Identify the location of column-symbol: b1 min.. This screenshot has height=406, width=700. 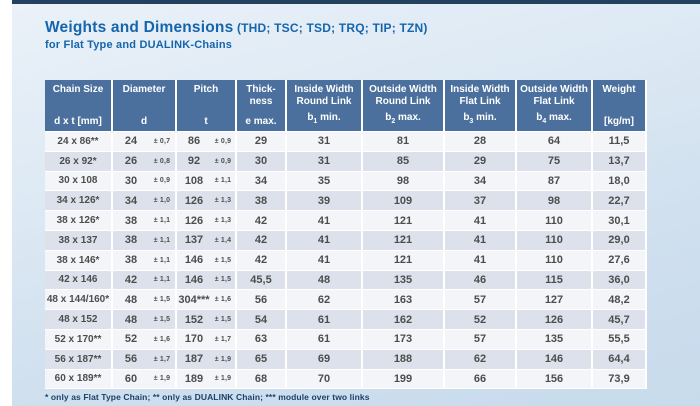
(324, 118).